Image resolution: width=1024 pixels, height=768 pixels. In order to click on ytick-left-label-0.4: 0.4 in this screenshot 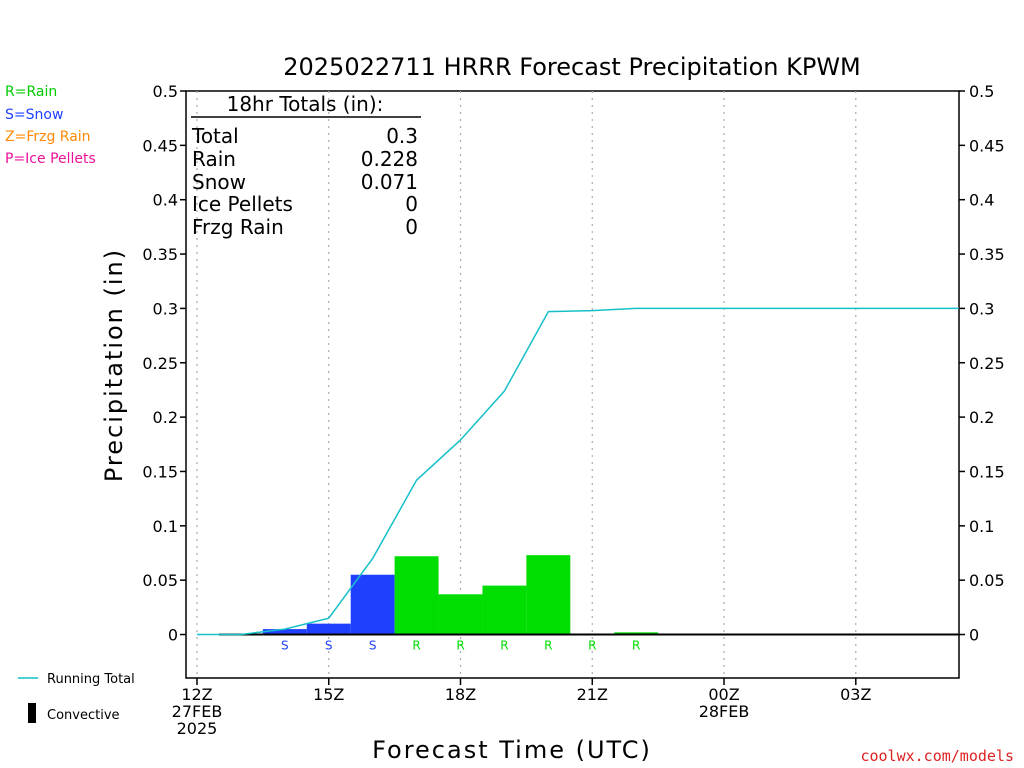, I will do `click(165, 200)`.